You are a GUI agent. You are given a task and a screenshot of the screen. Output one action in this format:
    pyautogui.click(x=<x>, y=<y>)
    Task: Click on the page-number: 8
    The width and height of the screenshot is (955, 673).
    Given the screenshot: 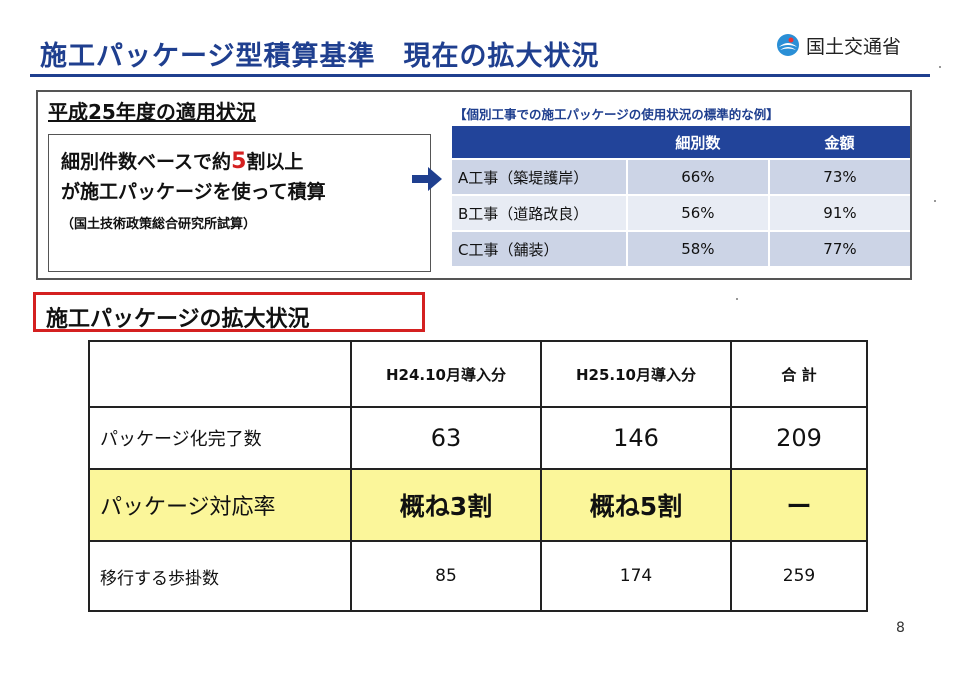 What is the action you would take?
    pyautogui.click(x=900, y=628)
    